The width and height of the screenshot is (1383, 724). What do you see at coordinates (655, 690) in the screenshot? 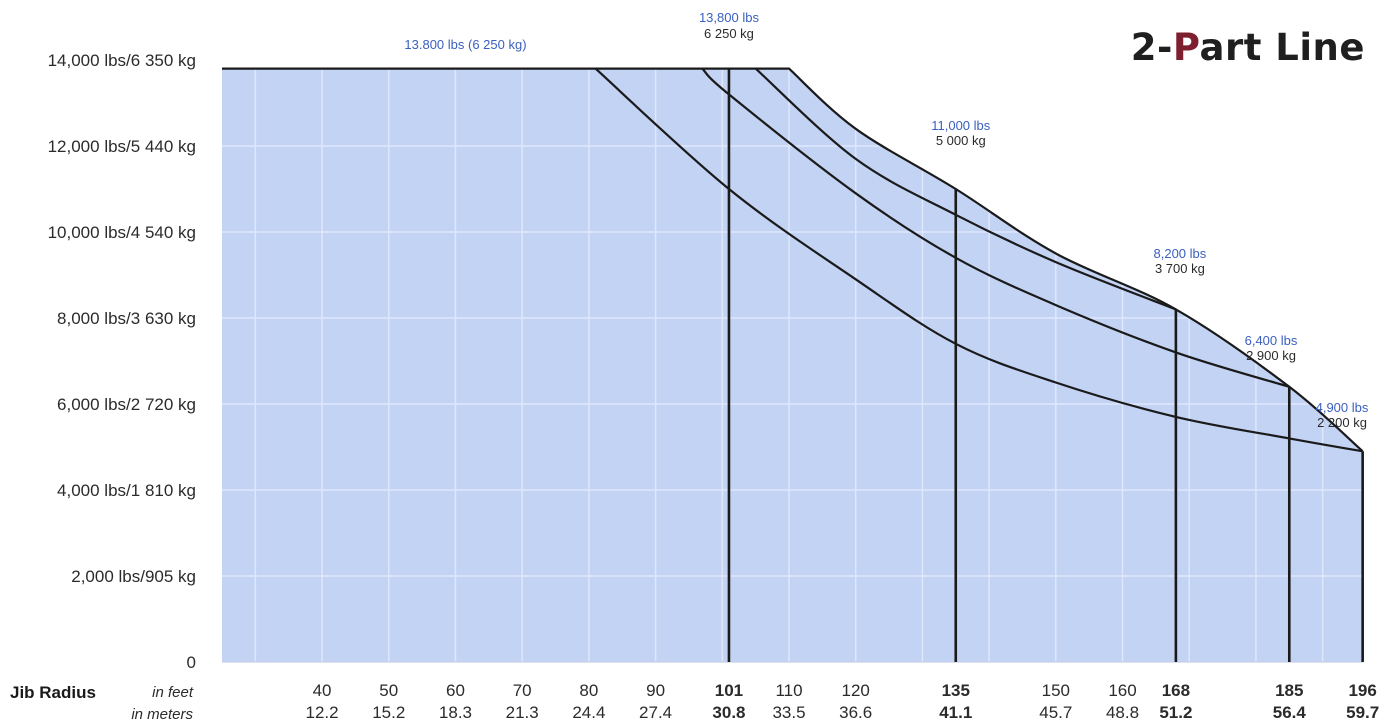
I see `x-tick-feet-label: 90` at bounding box center [655, 690].